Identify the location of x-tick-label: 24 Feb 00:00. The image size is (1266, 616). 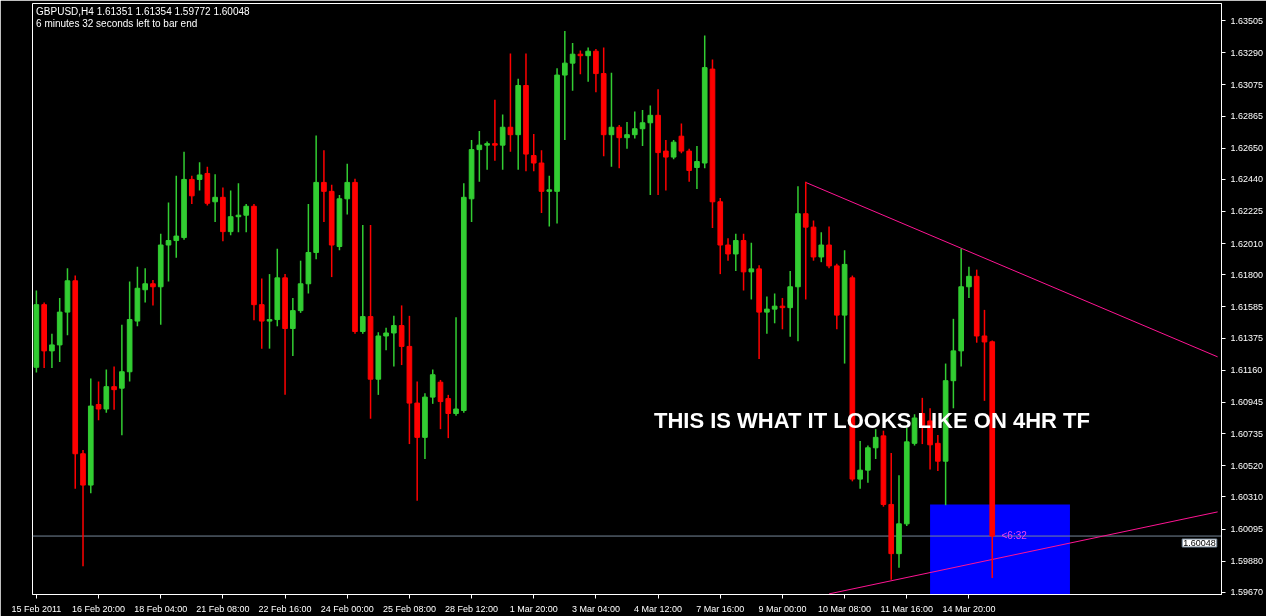
(347, 608).